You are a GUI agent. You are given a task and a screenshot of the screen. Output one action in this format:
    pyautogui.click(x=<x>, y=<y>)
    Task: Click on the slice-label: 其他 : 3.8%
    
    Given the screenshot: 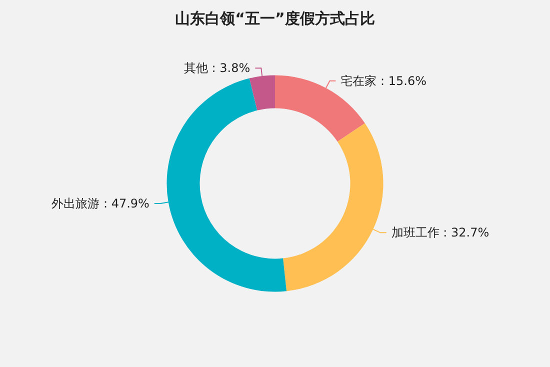 What is the action you would take?
    pyautogui.click(x=217, y=68)
    